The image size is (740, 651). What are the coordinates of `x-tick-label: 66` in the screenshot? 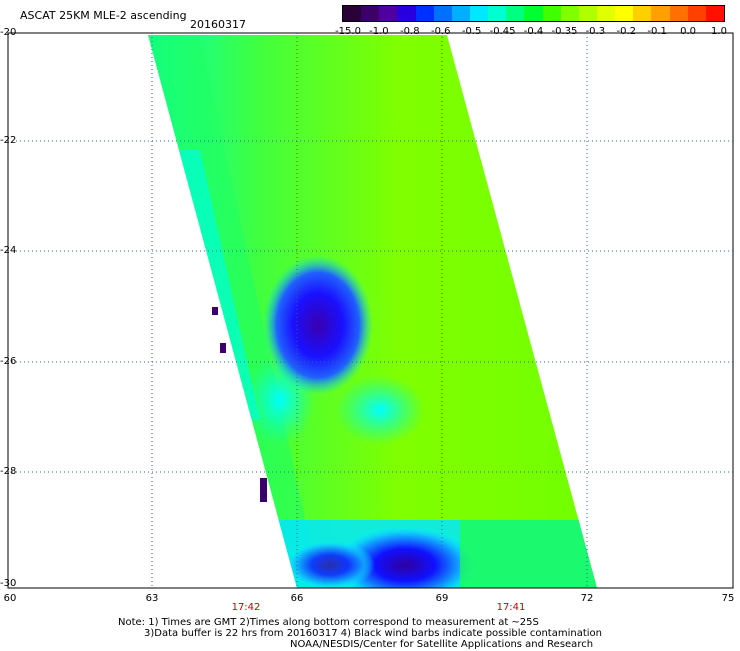 It's located at (297, 598).